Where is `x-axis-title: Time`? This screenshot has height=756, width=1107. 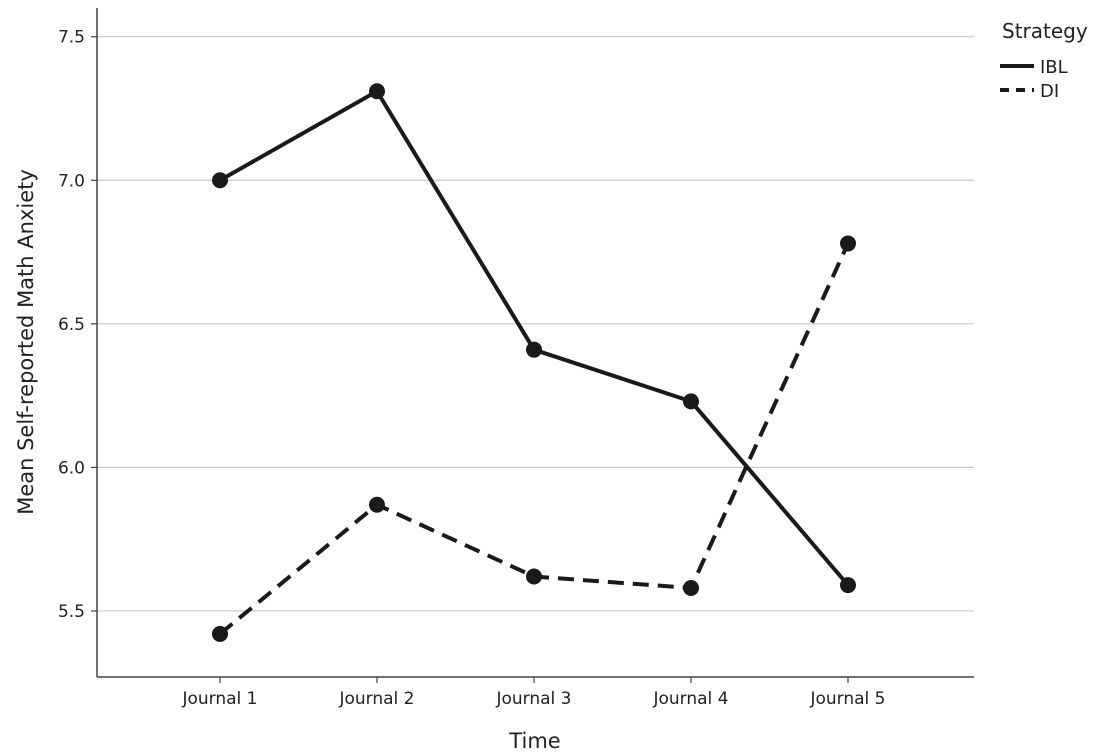
x-axis-title: Time is located at coordinates (534, 741).